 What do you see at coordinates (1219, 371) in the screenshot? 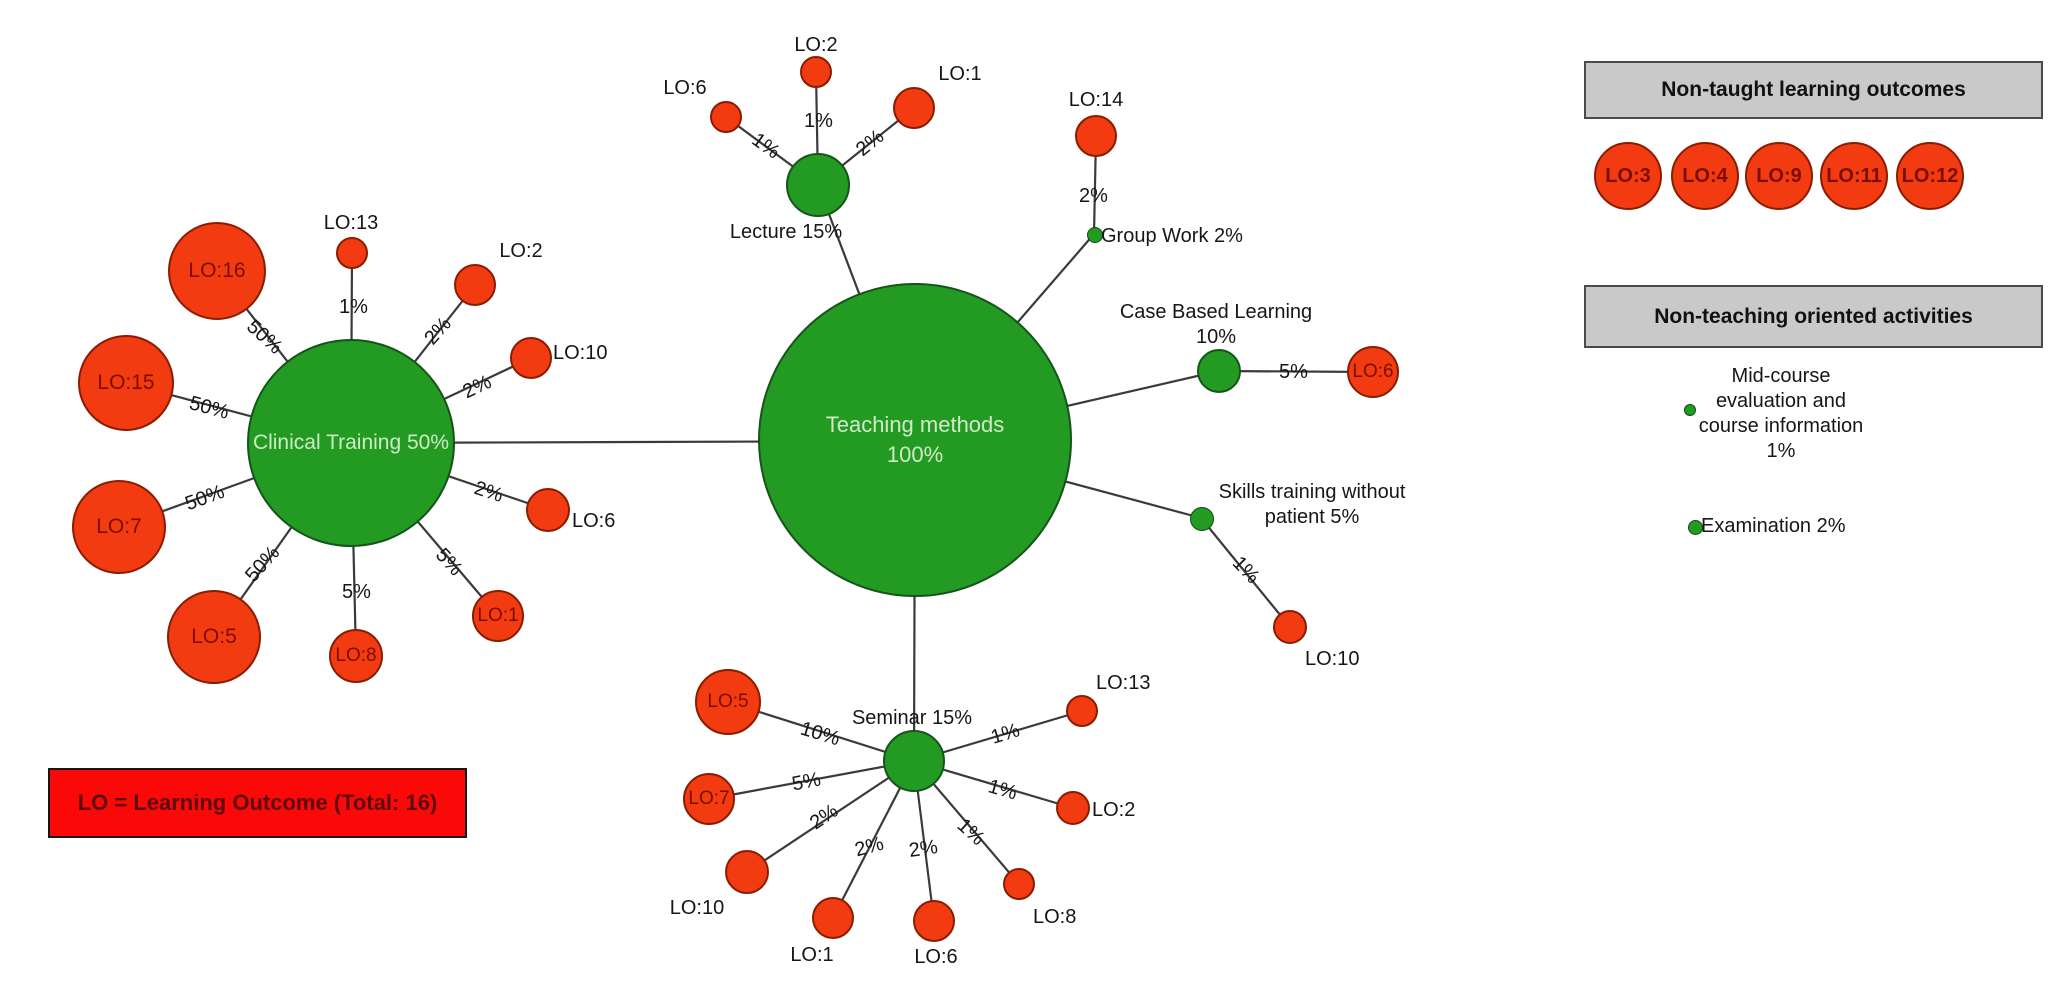
I see `node-case-based-learning` at bounding box center [1219, 371].